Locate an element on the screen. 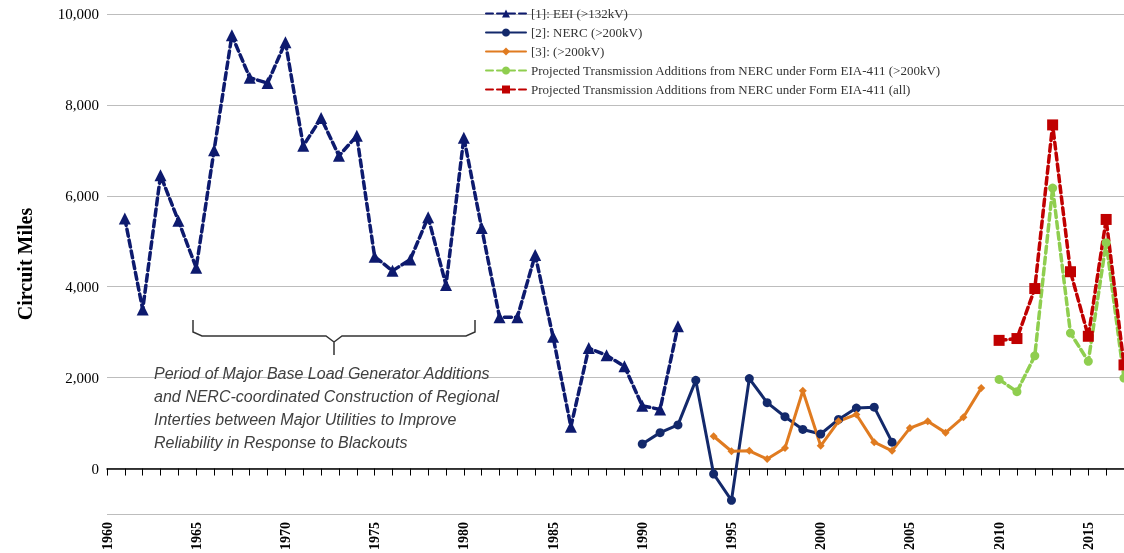 Image resolution: width=1124 pixels, height=553 pixels. x-tick-label: 1970 is located at coordinates (285, 536).